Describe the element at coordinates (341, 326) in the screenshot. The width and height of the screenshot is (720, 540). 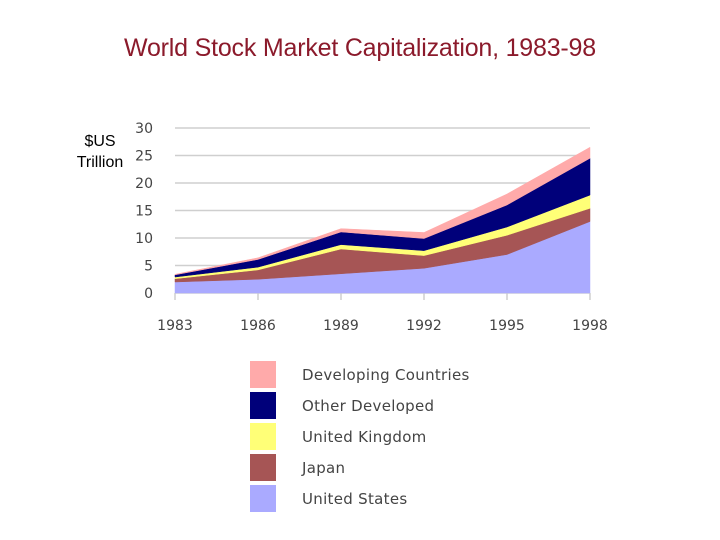
I see `x-tick-label-1989: 1989` at that location.